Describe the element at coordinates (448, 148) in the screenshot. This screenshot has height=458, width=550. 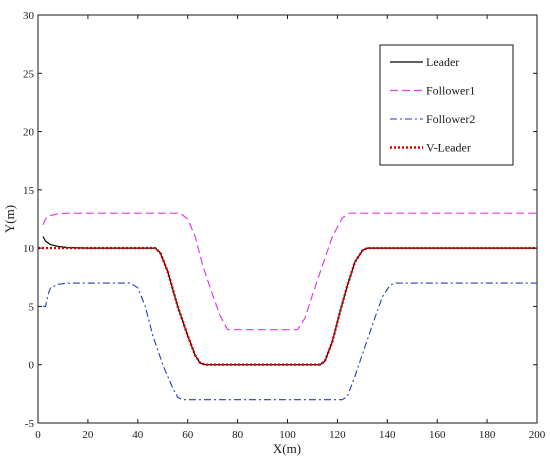
I see `legend-label-v-leader: V-Leader` at that location.